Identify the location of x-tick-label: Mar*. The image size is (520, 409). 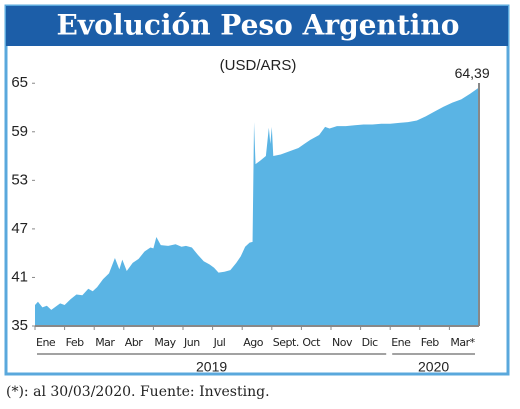
(462, 342).